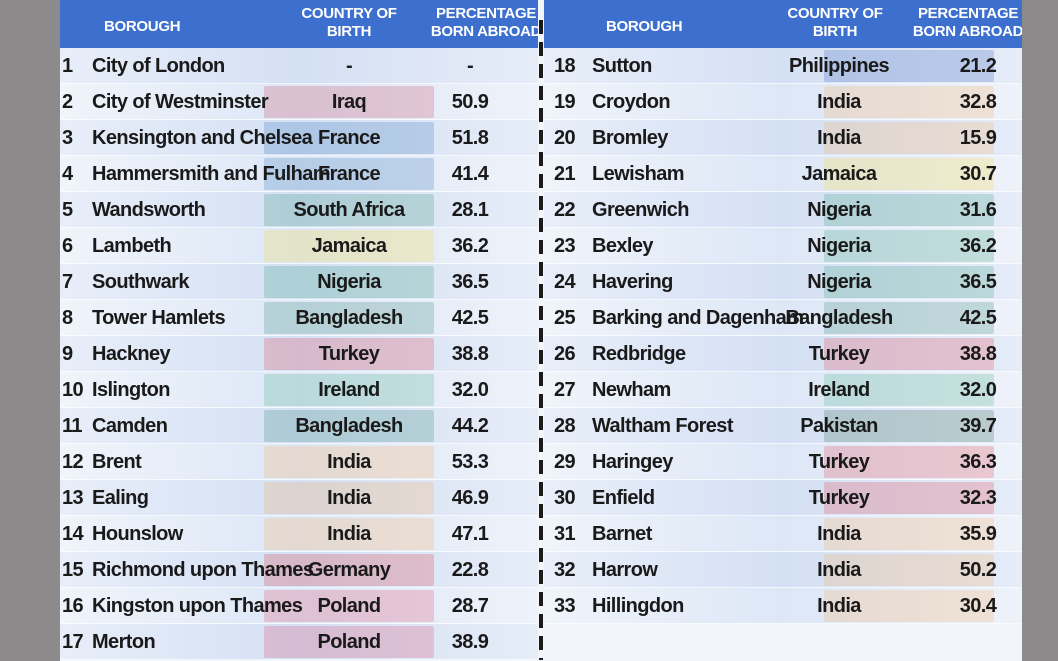  Describe the element at coordinates (470, 606) in the screenshot. I see `percentage-born-abroad: 28.7` at that location.